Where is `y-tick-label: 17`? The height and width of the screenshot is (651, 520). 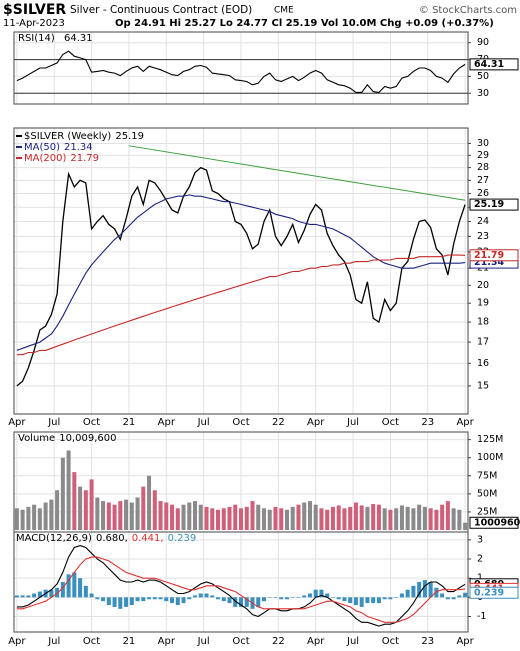
y-tick-label: 17 is located at coordinates (483, 342).